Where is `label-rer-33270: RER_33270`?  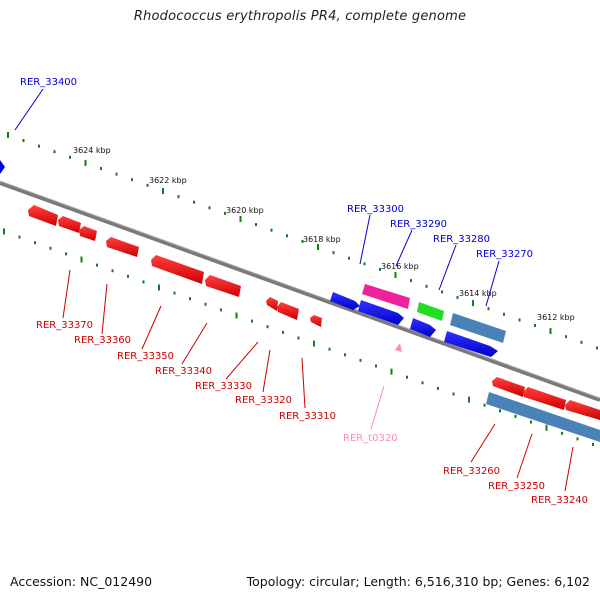
label-rer-33270: RER_33270 is located at coordinates (504, 254).